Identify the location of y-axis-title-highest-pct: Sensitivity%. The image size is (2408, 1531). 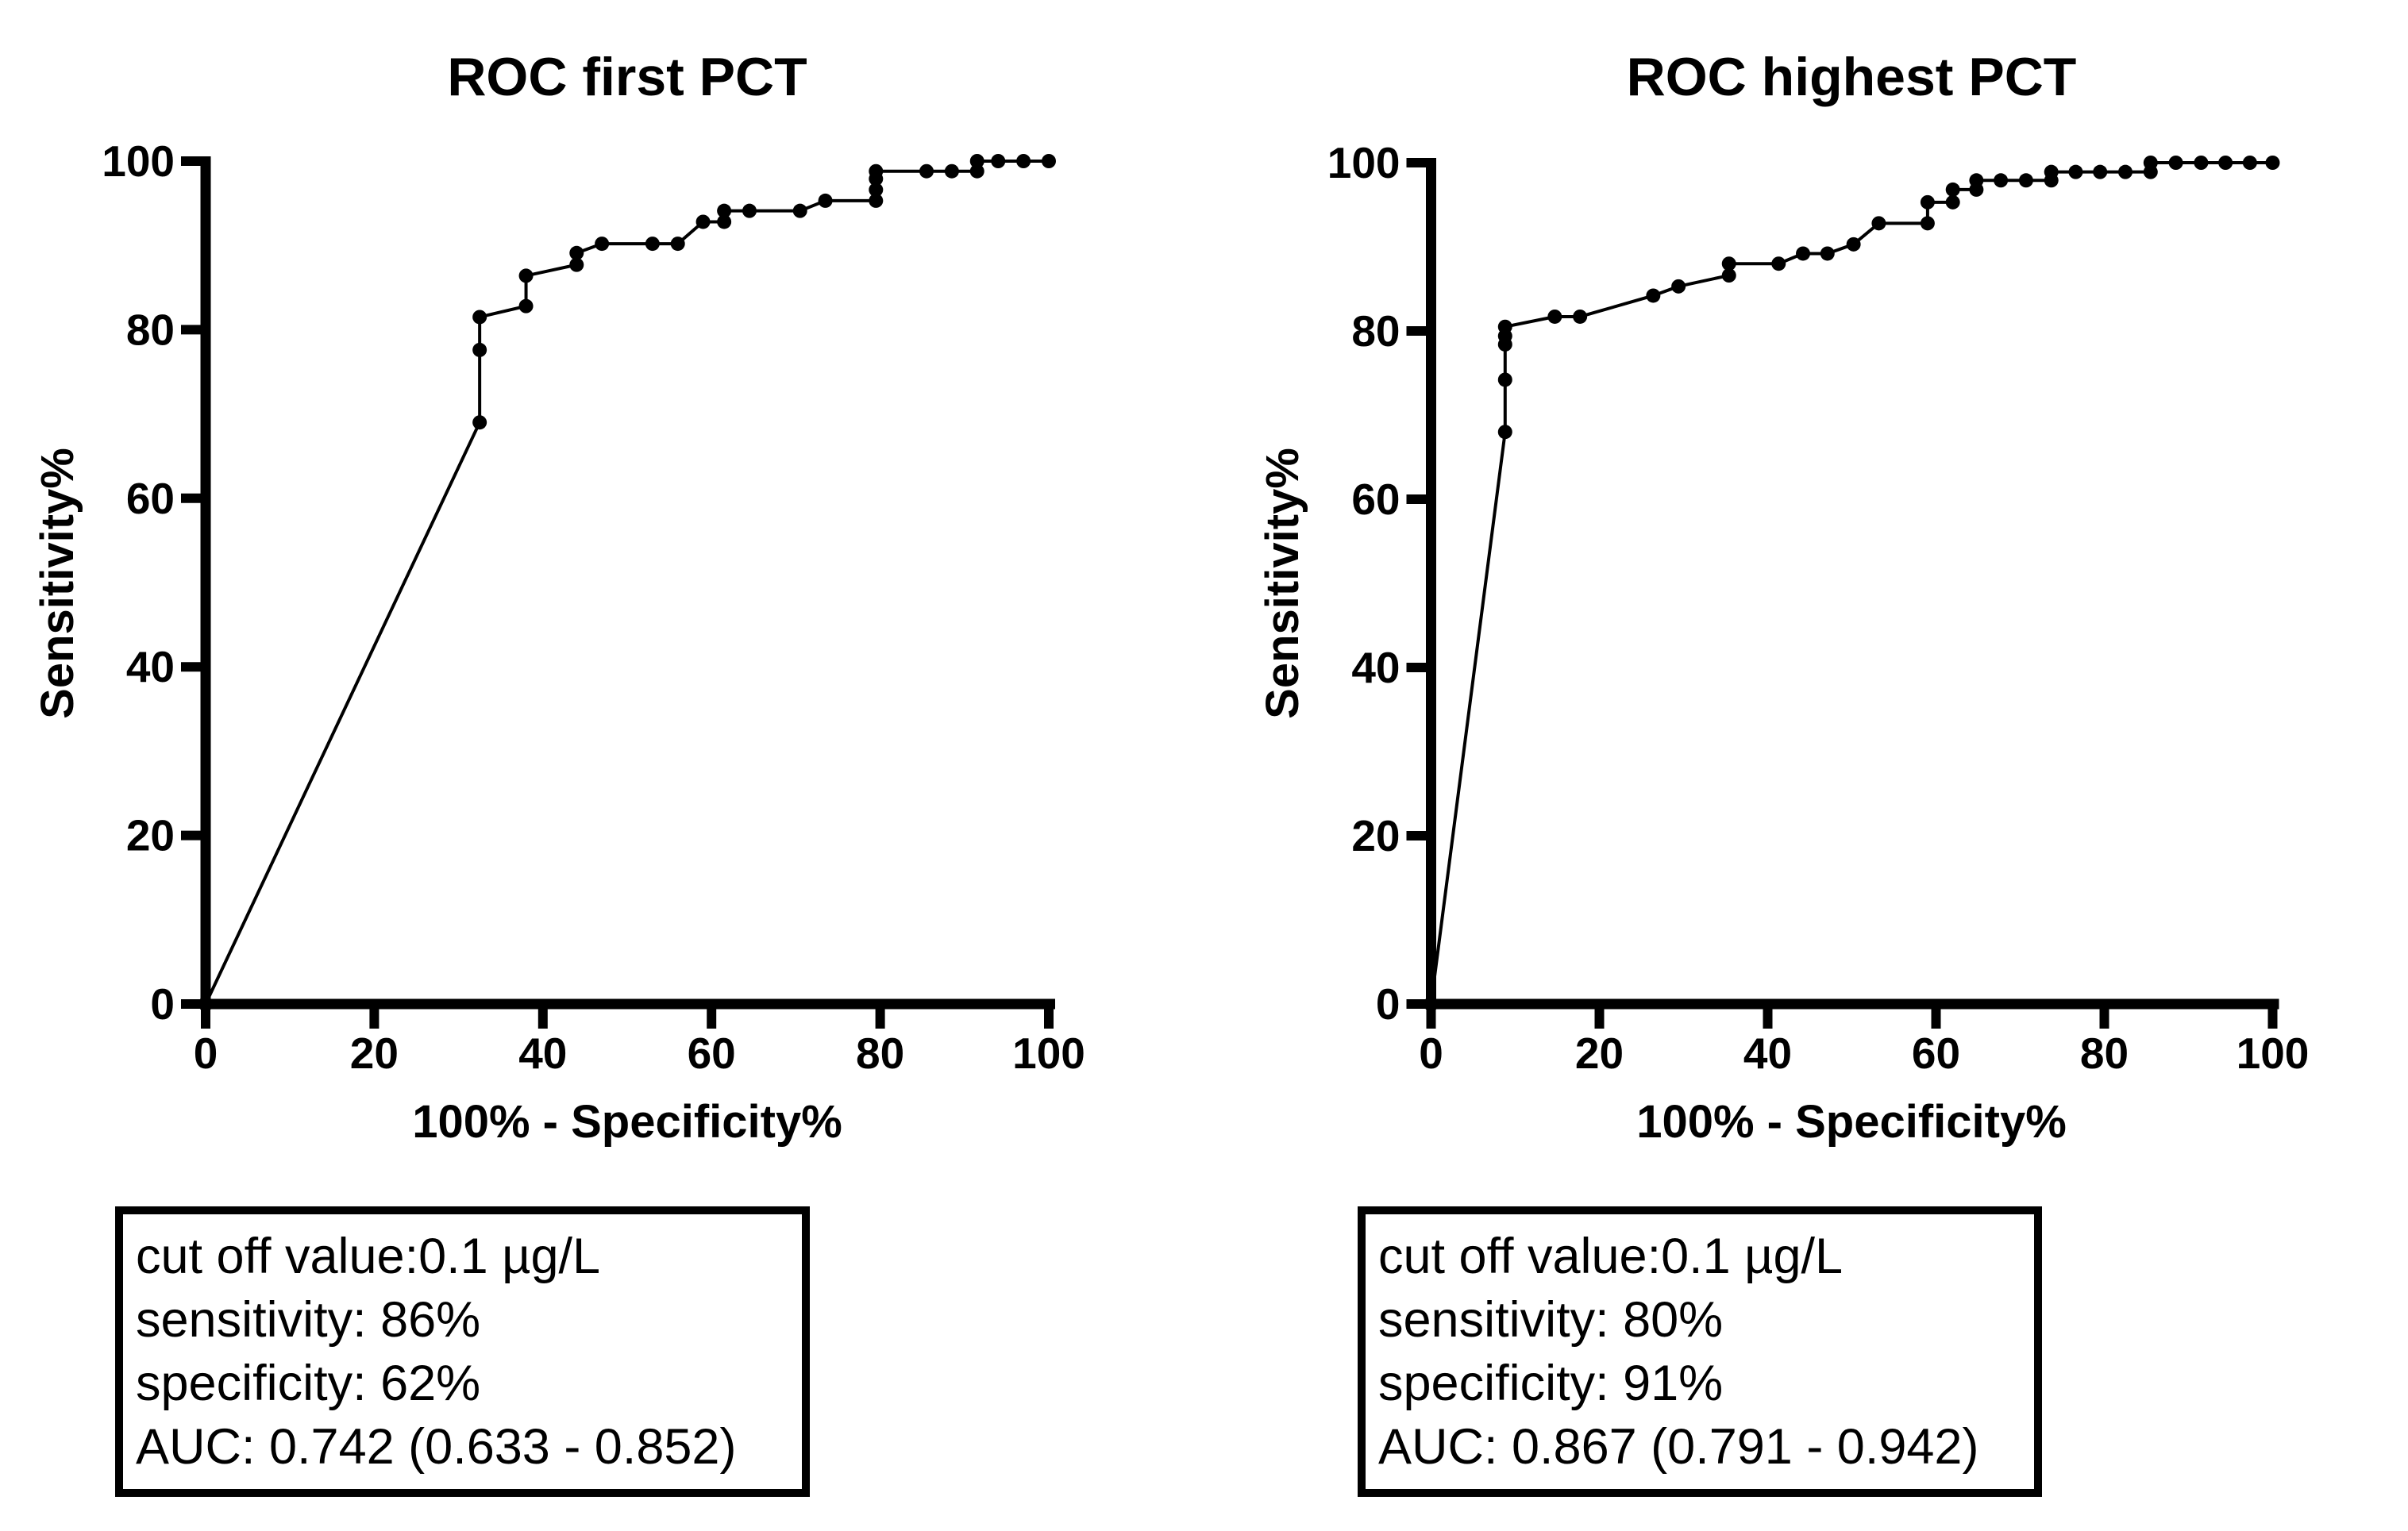
(1283, 584).